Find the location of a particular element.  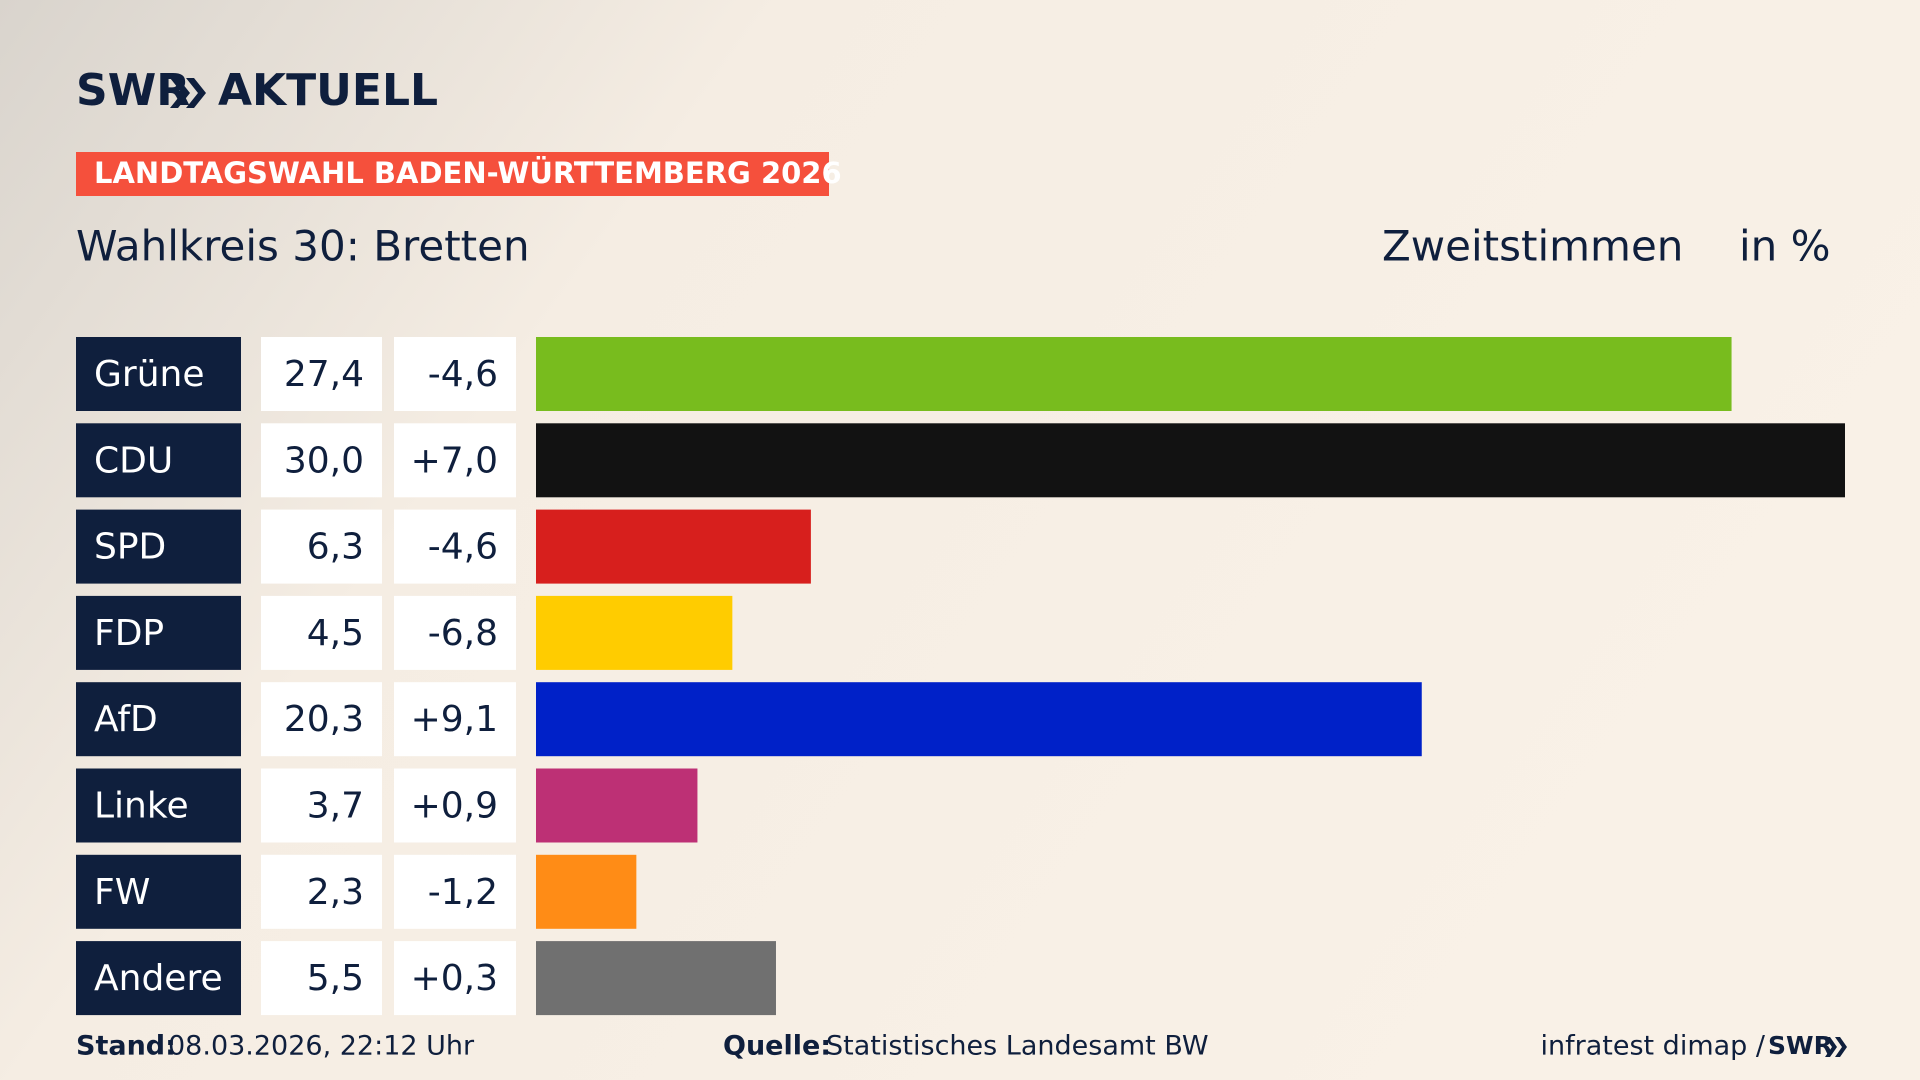

value-label: 4,5 is located at coordinates (335, 633).